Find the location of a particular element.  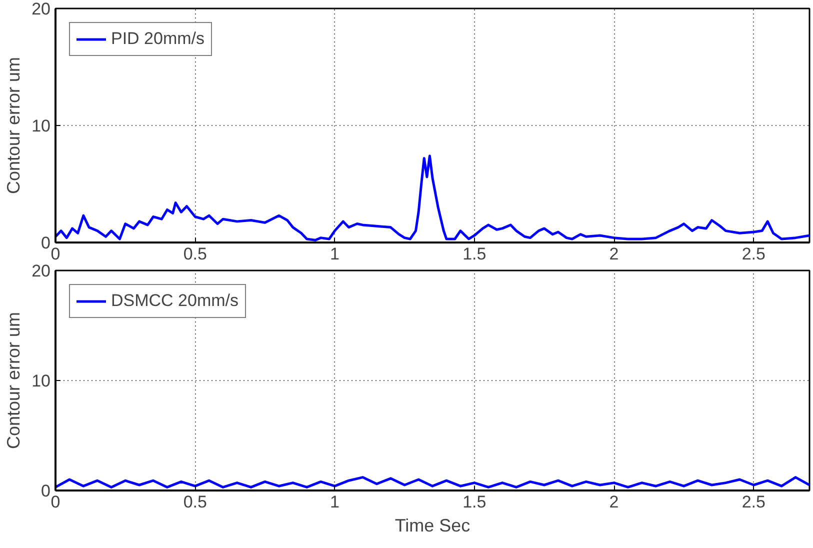

legend-label: PID 20mm/s is located at coordinates (158, 39).